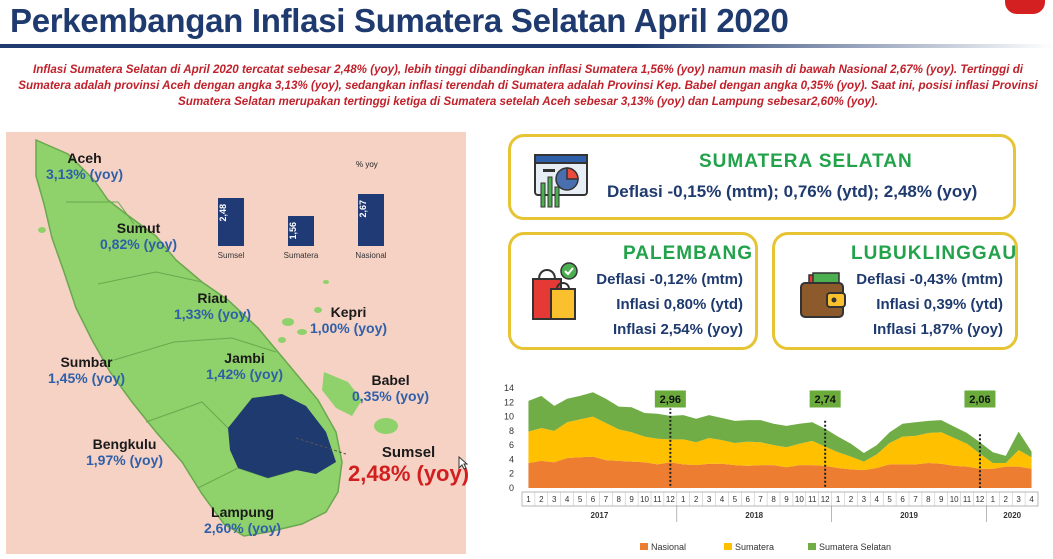 The width and height of the screenshot is (1053, 559). I want to click on province-name: Lampung, so click(243, 512).